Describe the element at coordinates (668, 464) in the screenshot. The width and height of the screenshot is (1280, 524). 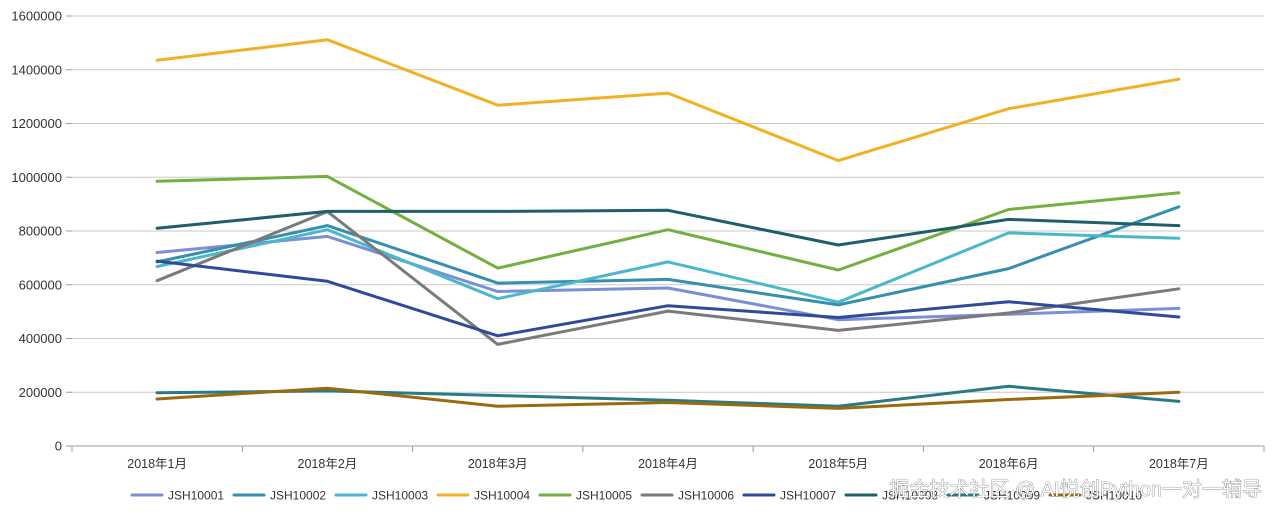
I see `x-tick-label: 2018年4月` at that location.